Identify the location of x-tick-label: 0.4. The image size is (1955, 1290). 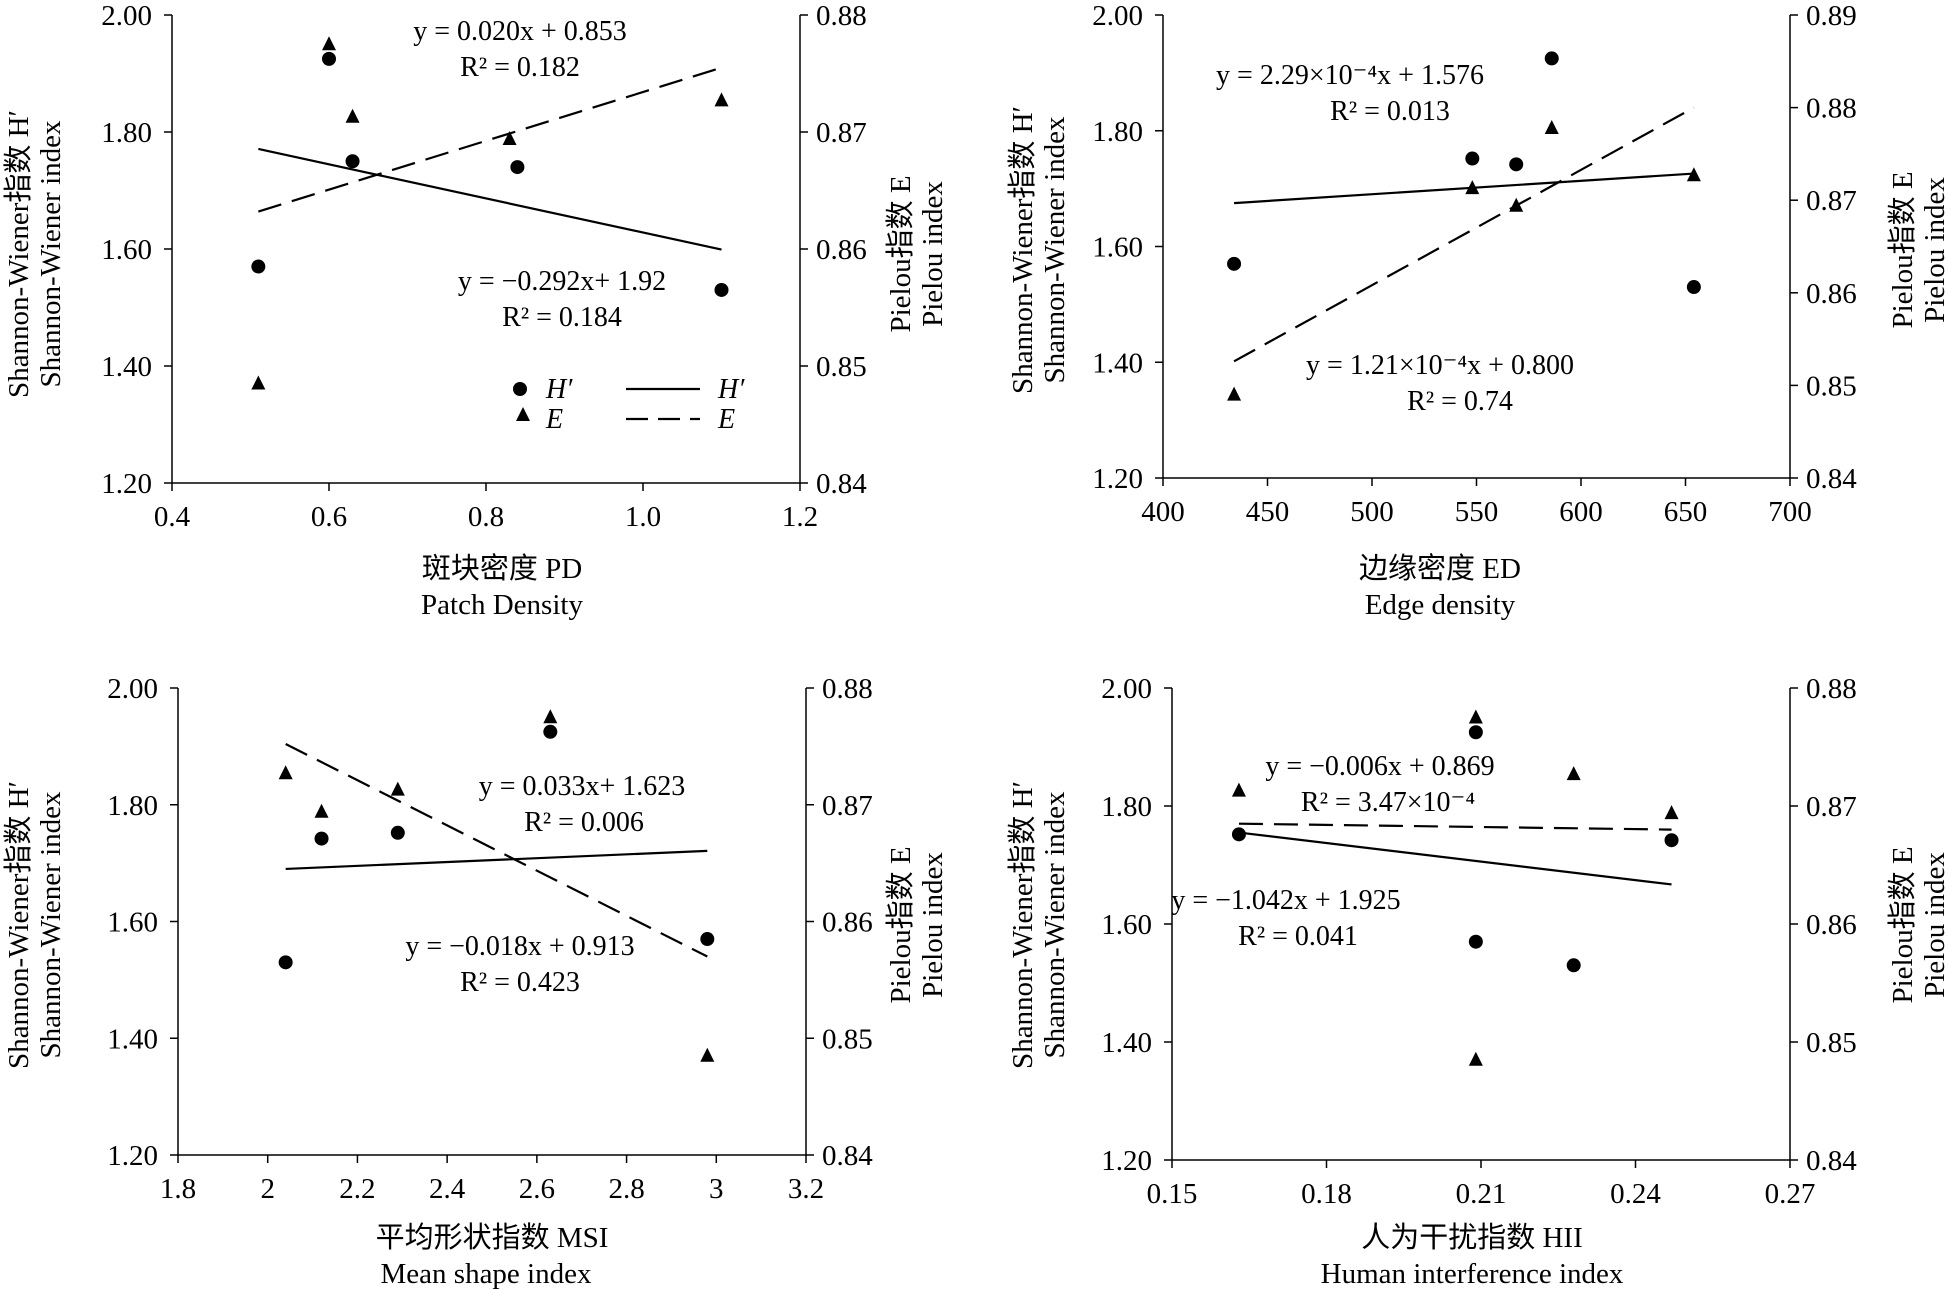
(172, 517).